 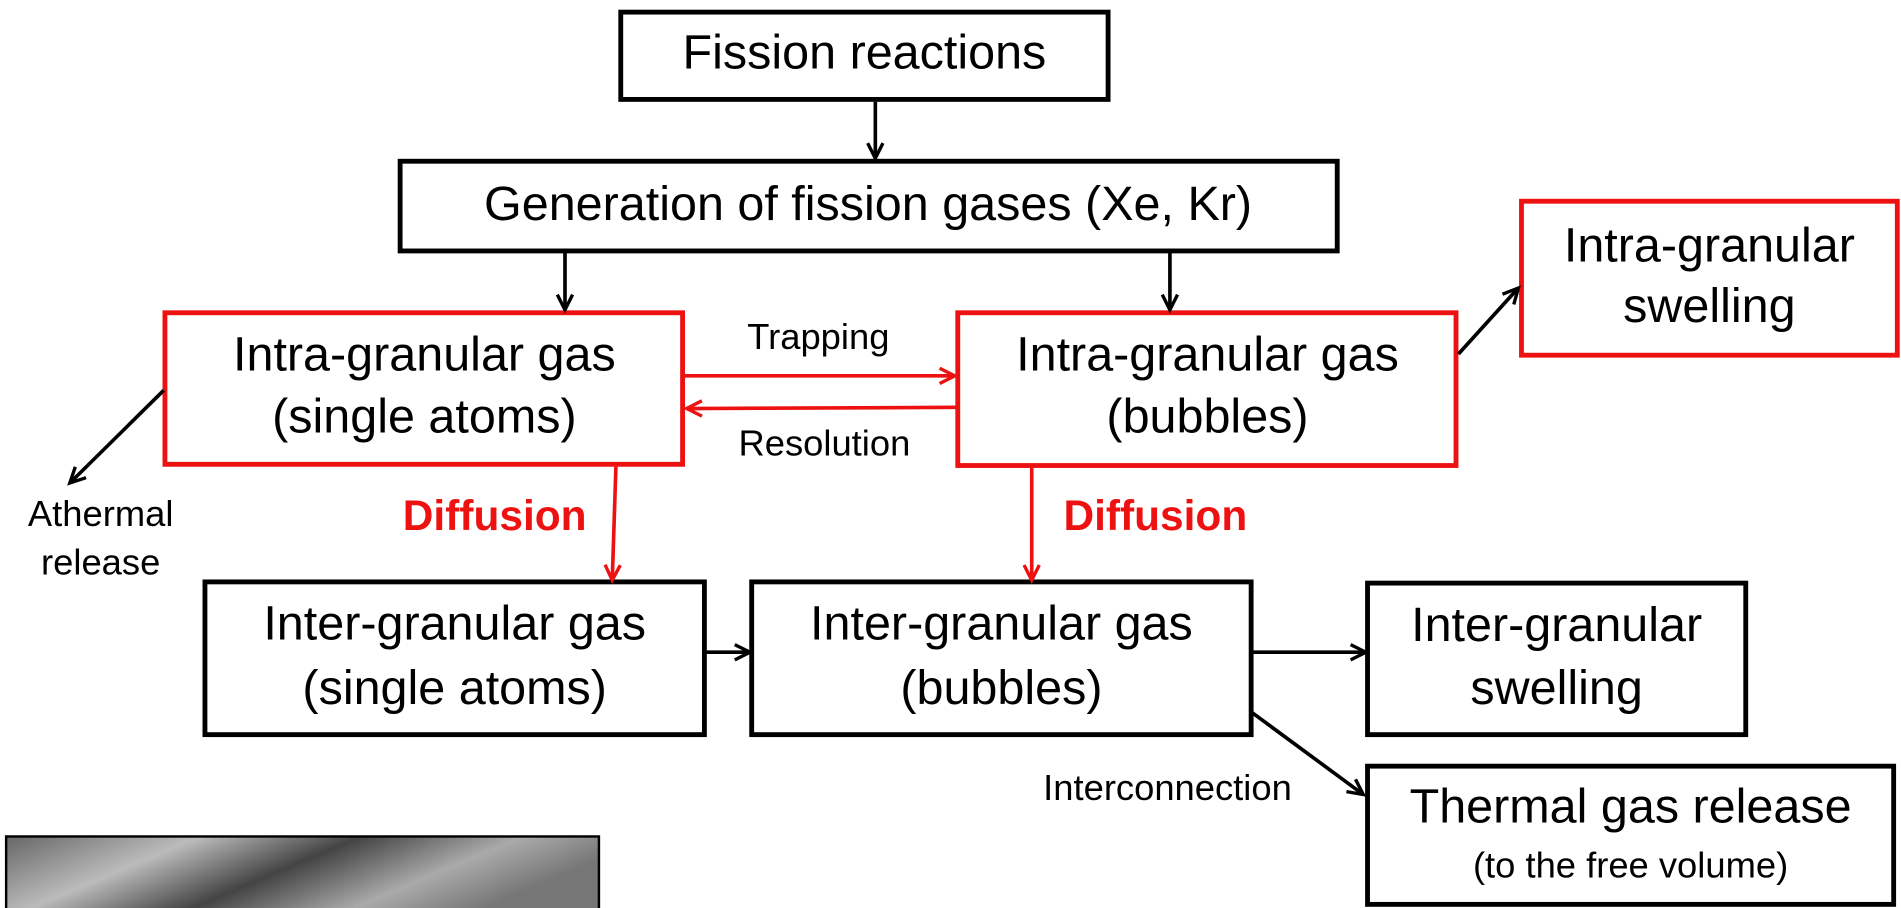 What do you see at coordinates (100, 562) in the screenshot?
I see `edge-label: release` at bounding box center [100, 562].